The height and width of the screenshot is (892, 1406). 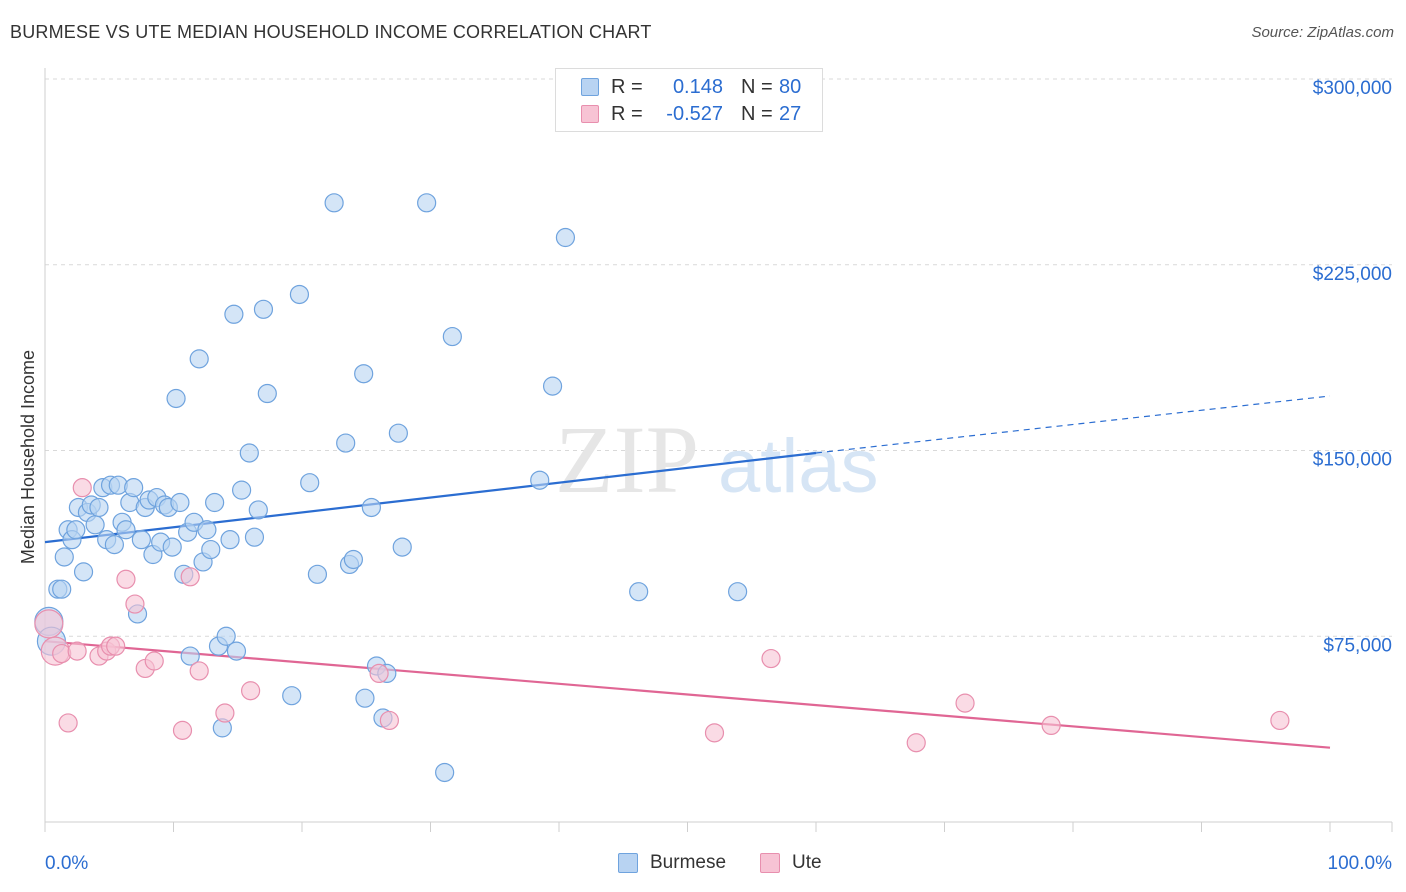 What do you see at coordinates (807, 862) in the screenshot?
I see `ute-legend-label: Ute` at bounding box center [807, 862].